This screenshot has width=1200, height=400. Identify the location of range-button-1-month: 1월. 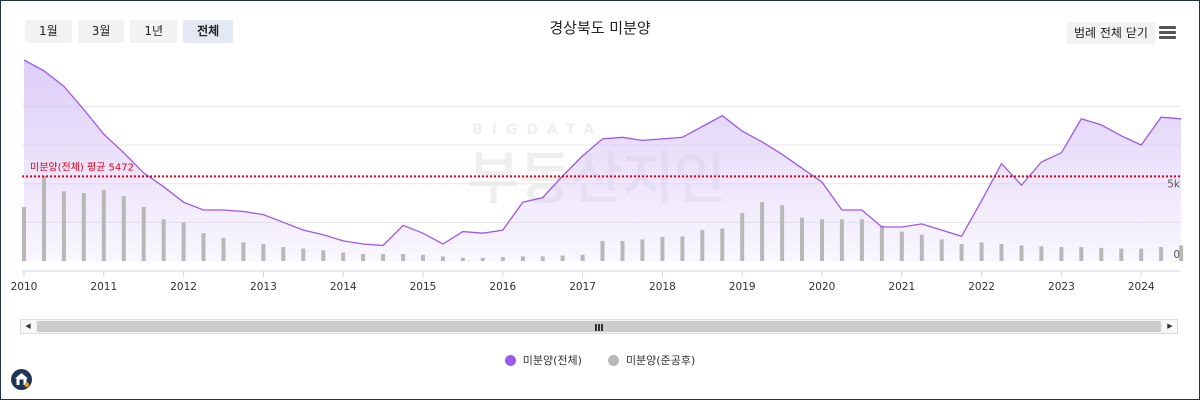
(48, 31).